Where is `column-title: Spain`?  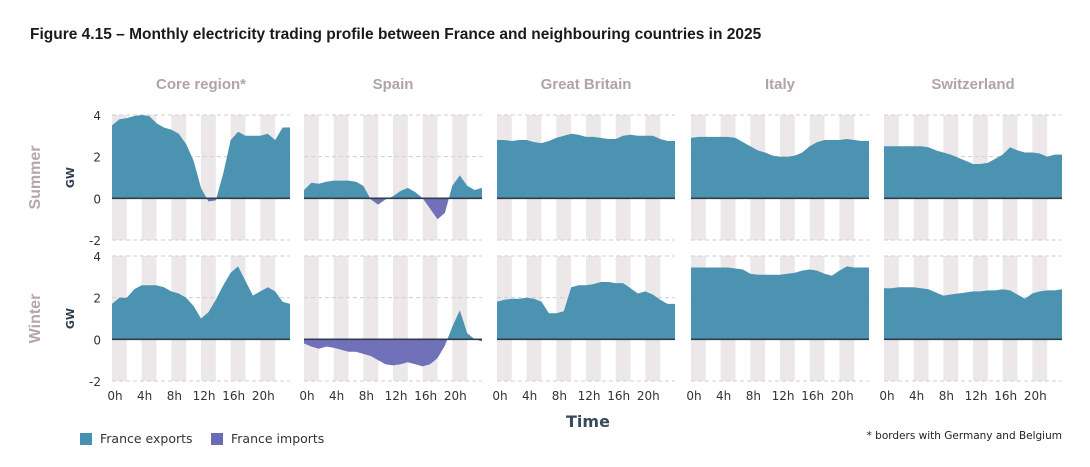 column-title: Spain is located at coordinates (393, 84).